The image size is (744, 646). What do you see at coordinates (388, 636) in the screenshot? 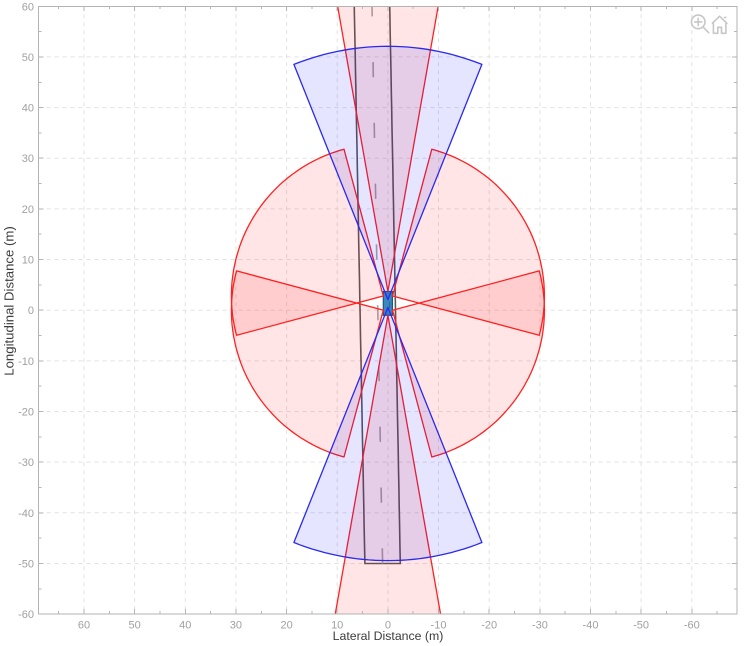
I see `svg-text: Lateral Distance (m)` at bounding box center [388, 636].